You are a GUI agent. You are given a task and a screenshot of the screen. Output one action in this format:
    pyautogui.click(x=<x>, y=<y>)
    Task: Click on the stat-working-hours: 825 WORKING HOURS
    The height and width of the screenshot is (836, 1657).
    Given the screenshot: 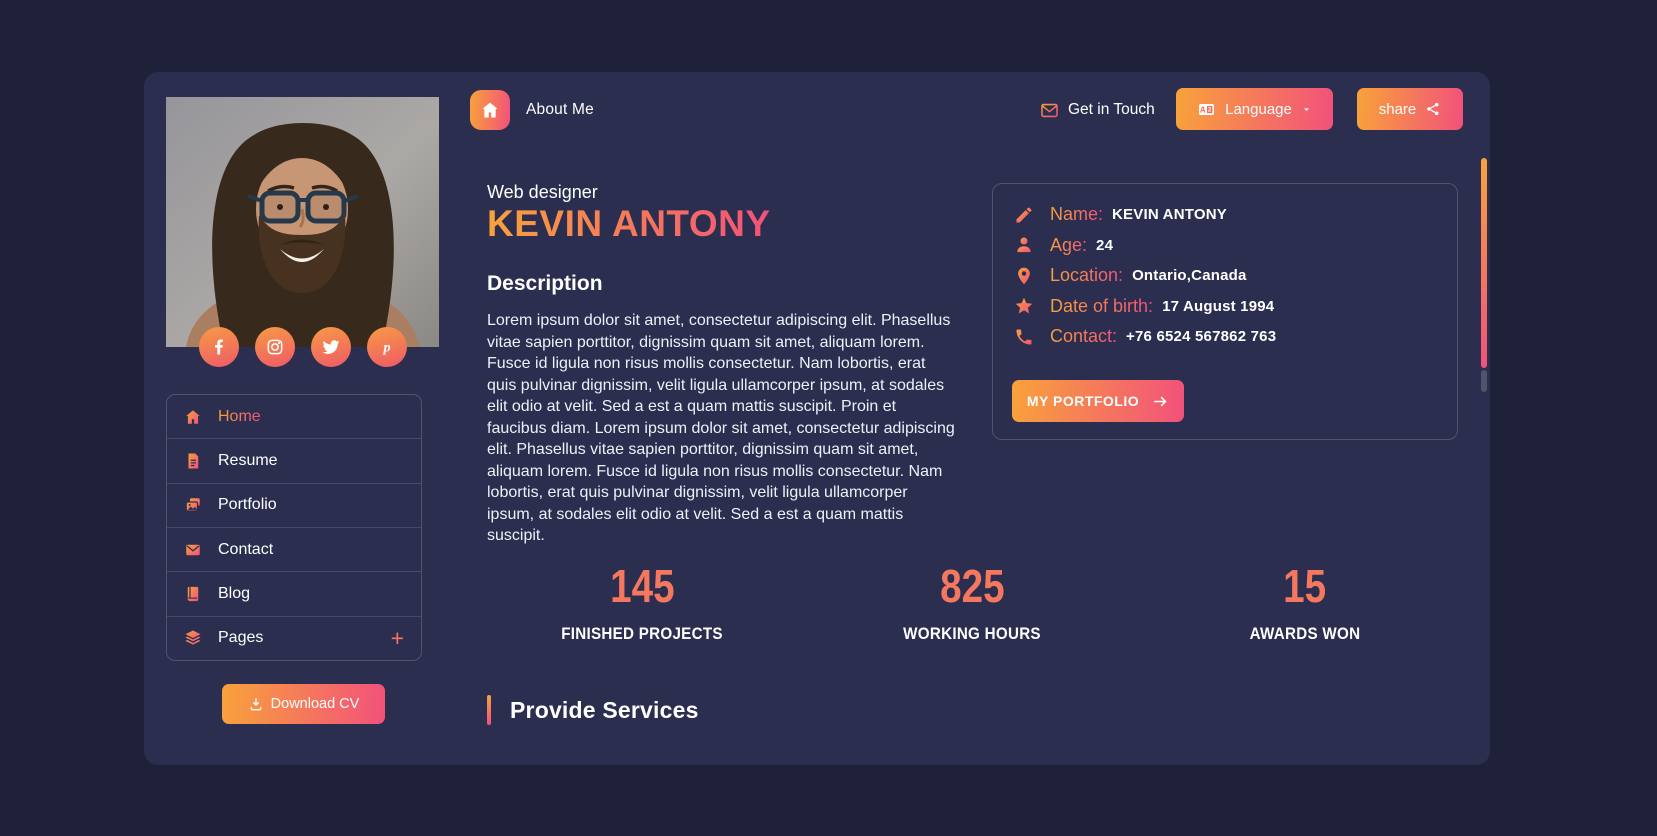 What is the action you would take?
    pyautogui.click(x=972, y=602)
    